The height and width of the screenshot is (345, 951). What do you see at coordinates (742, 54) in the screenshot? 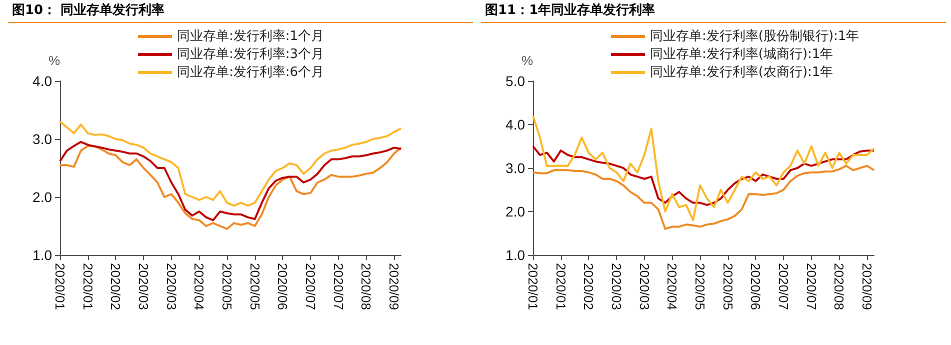
I see `legend-label: 同业存单:发行利率(城商行):1年` at bounding box center [742, 54].